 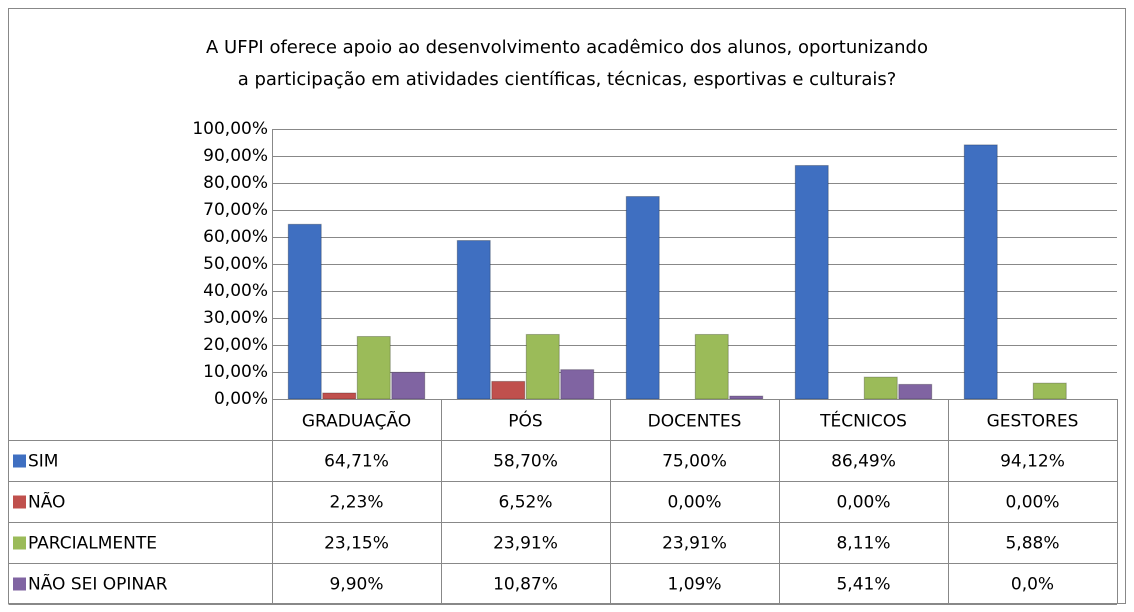 I want to click on data-label: 10,87%, so click(x=525, y=585).